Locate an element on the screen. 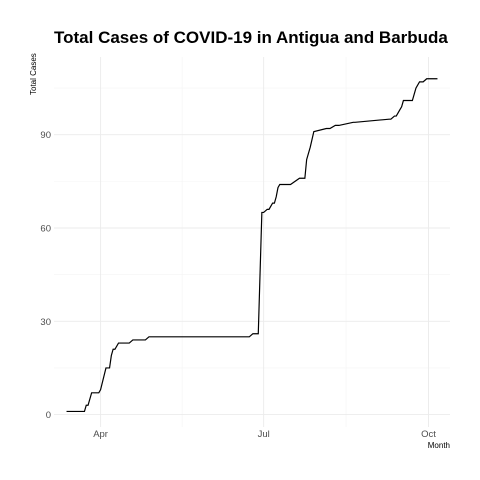 The height and width of the screenshot is (480, 480). y-tick-label: 60 is located at coordinates (45, 229).